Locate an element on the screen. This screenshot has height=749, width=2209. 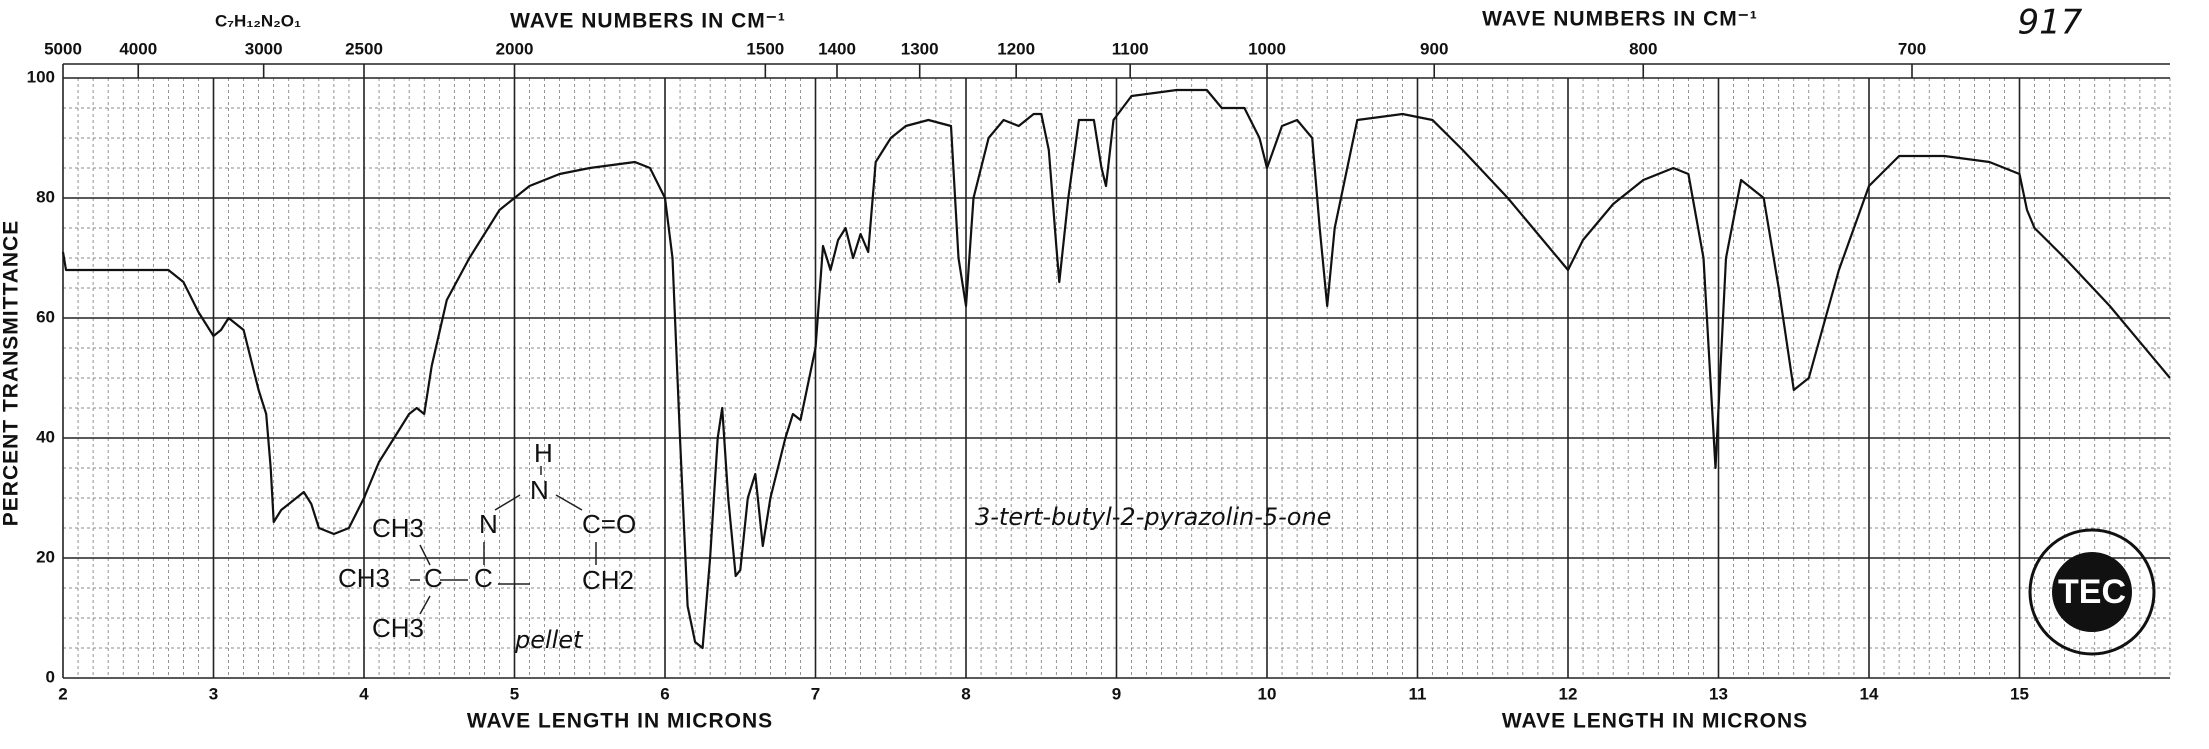
x-tick-label: 7 is located at coordinates (815, 693).